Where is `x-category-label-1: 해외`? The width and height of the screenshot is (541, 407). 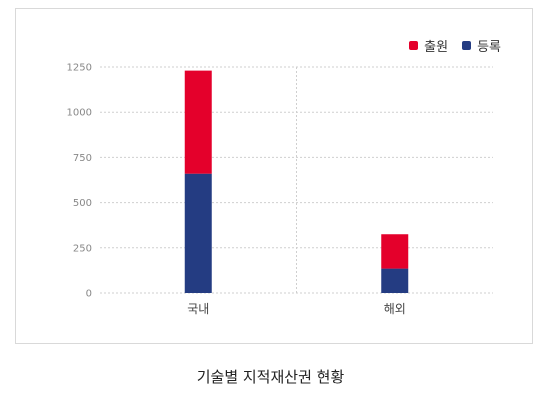
x-category-label-1: 해외 is located at coordinates (395, 309).